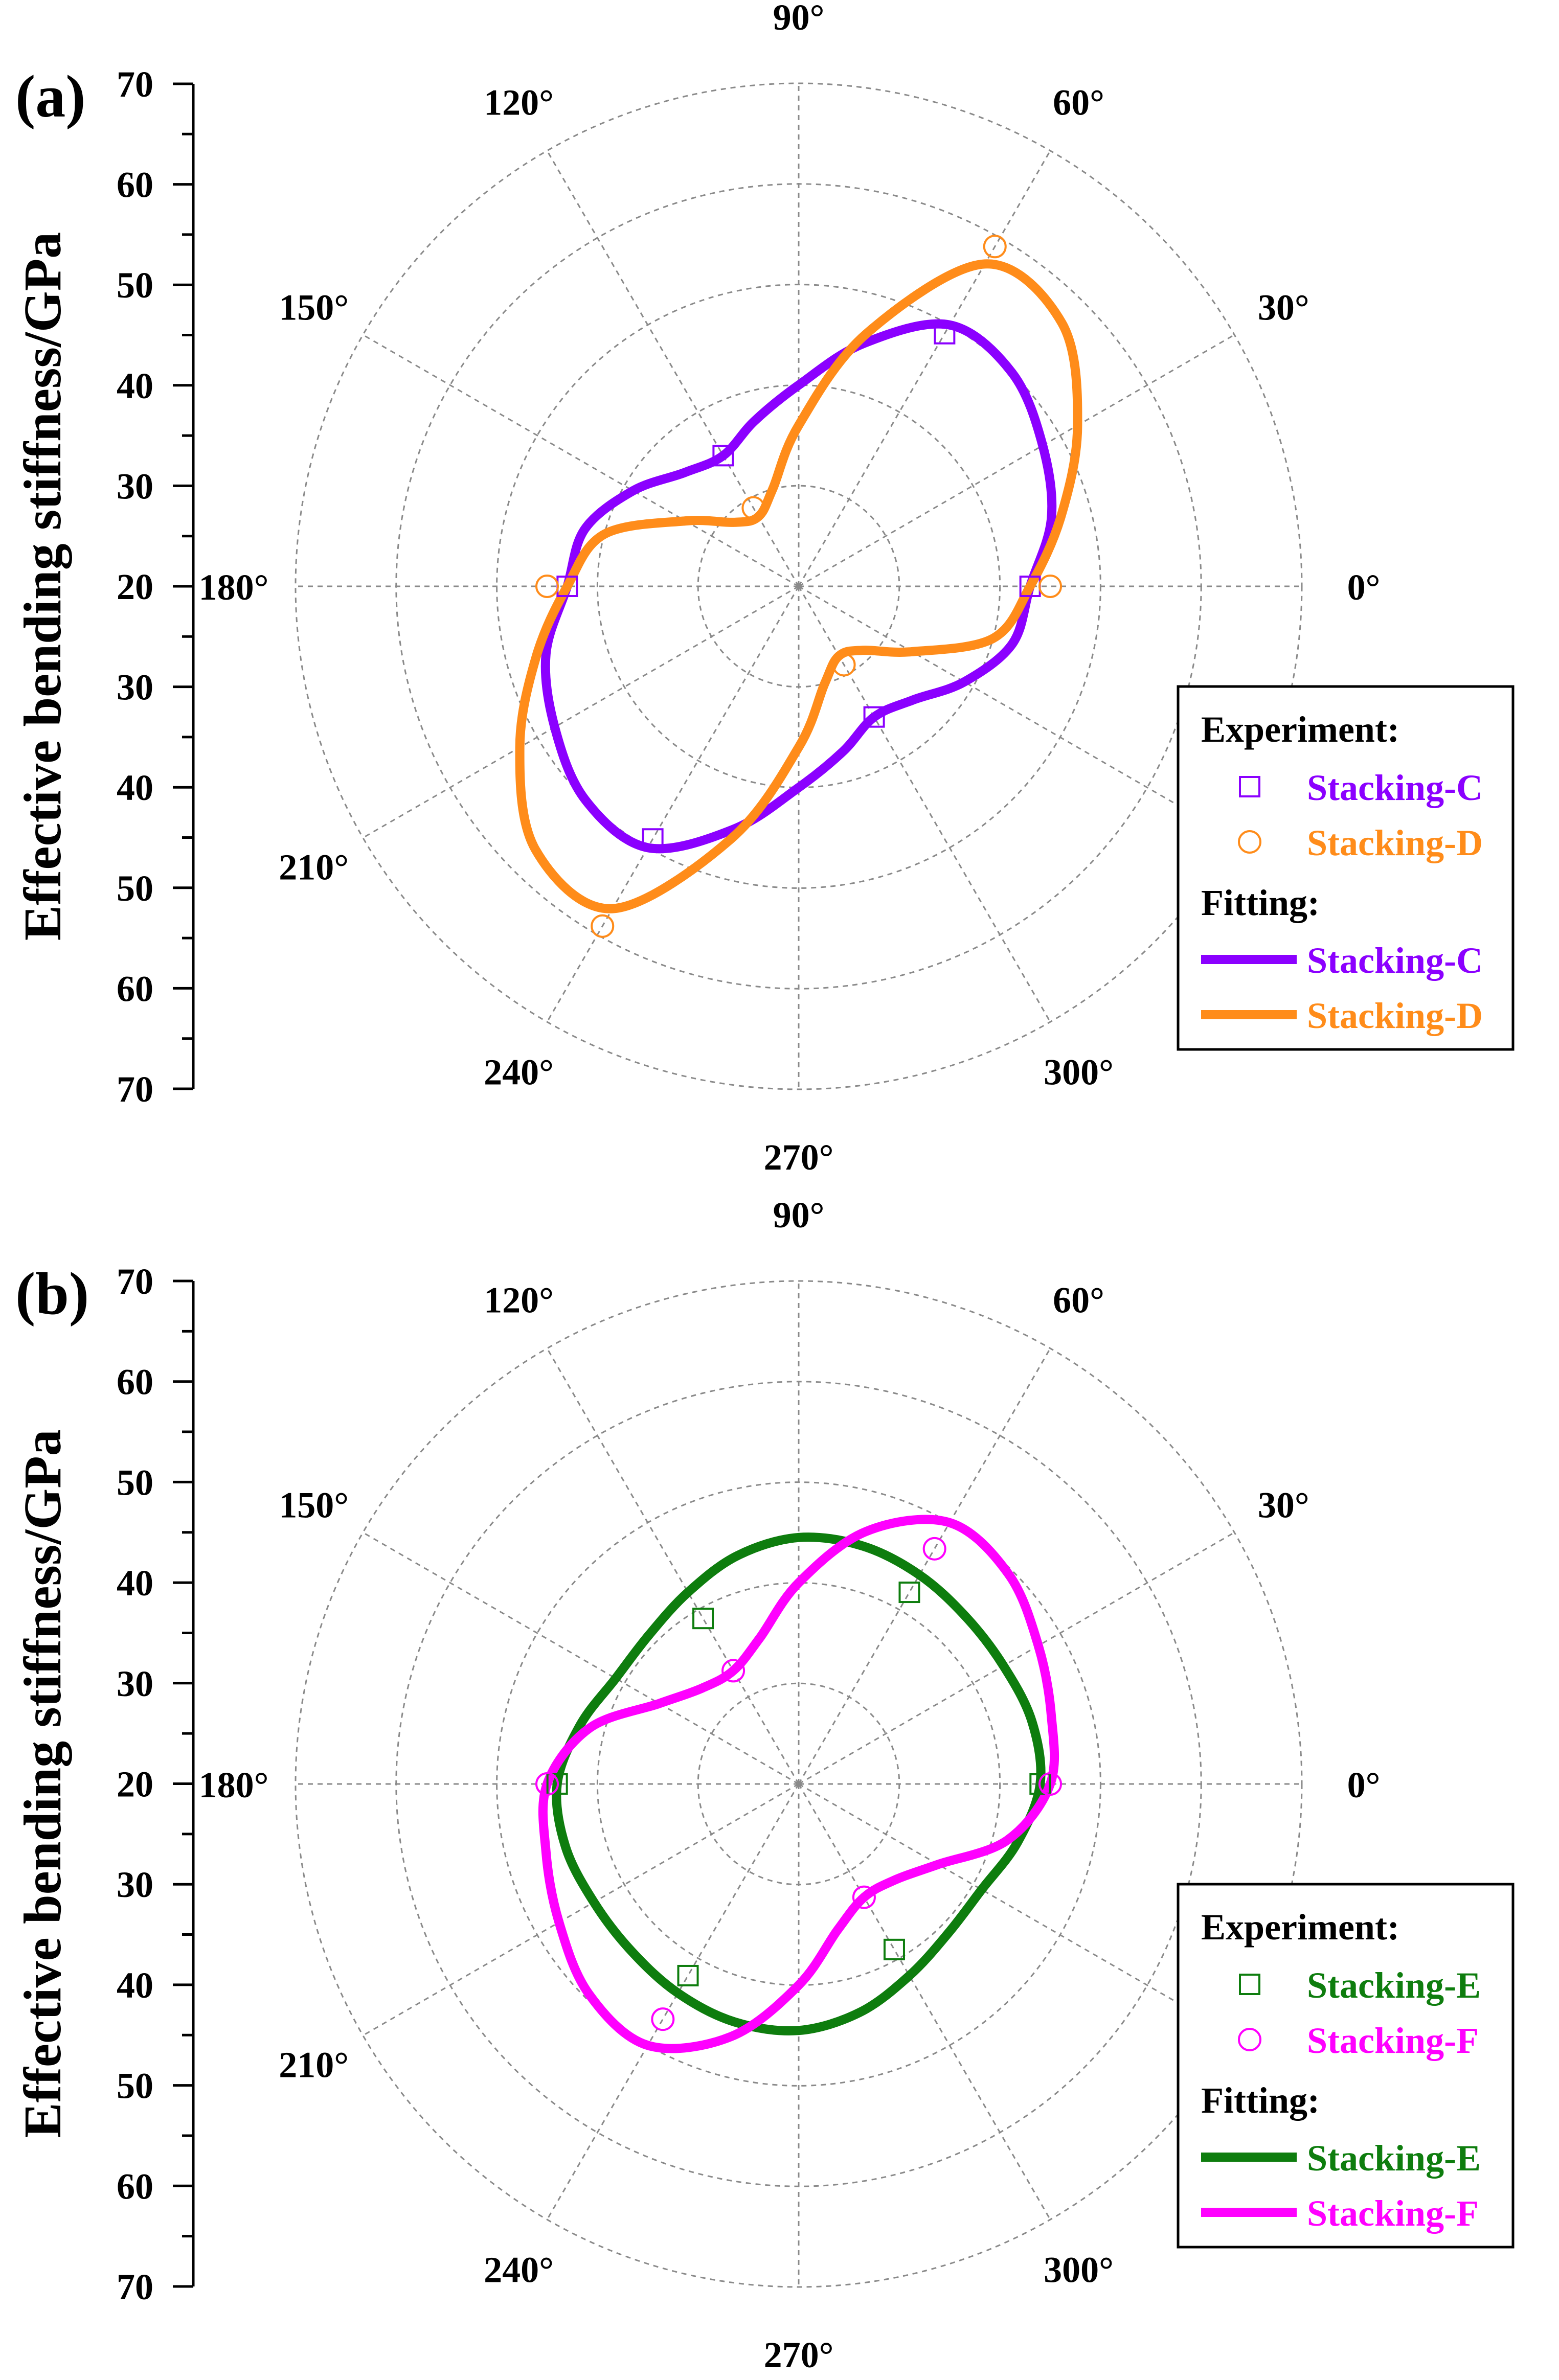  I want to click on legend-marker-square, so click(1249, 1984).